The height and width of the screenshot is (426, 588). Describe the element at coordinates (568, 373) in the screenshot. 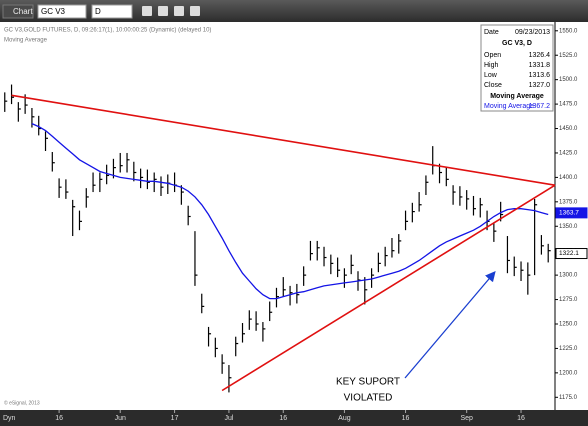

I see `y-tick-label: 1200.0` at that location.